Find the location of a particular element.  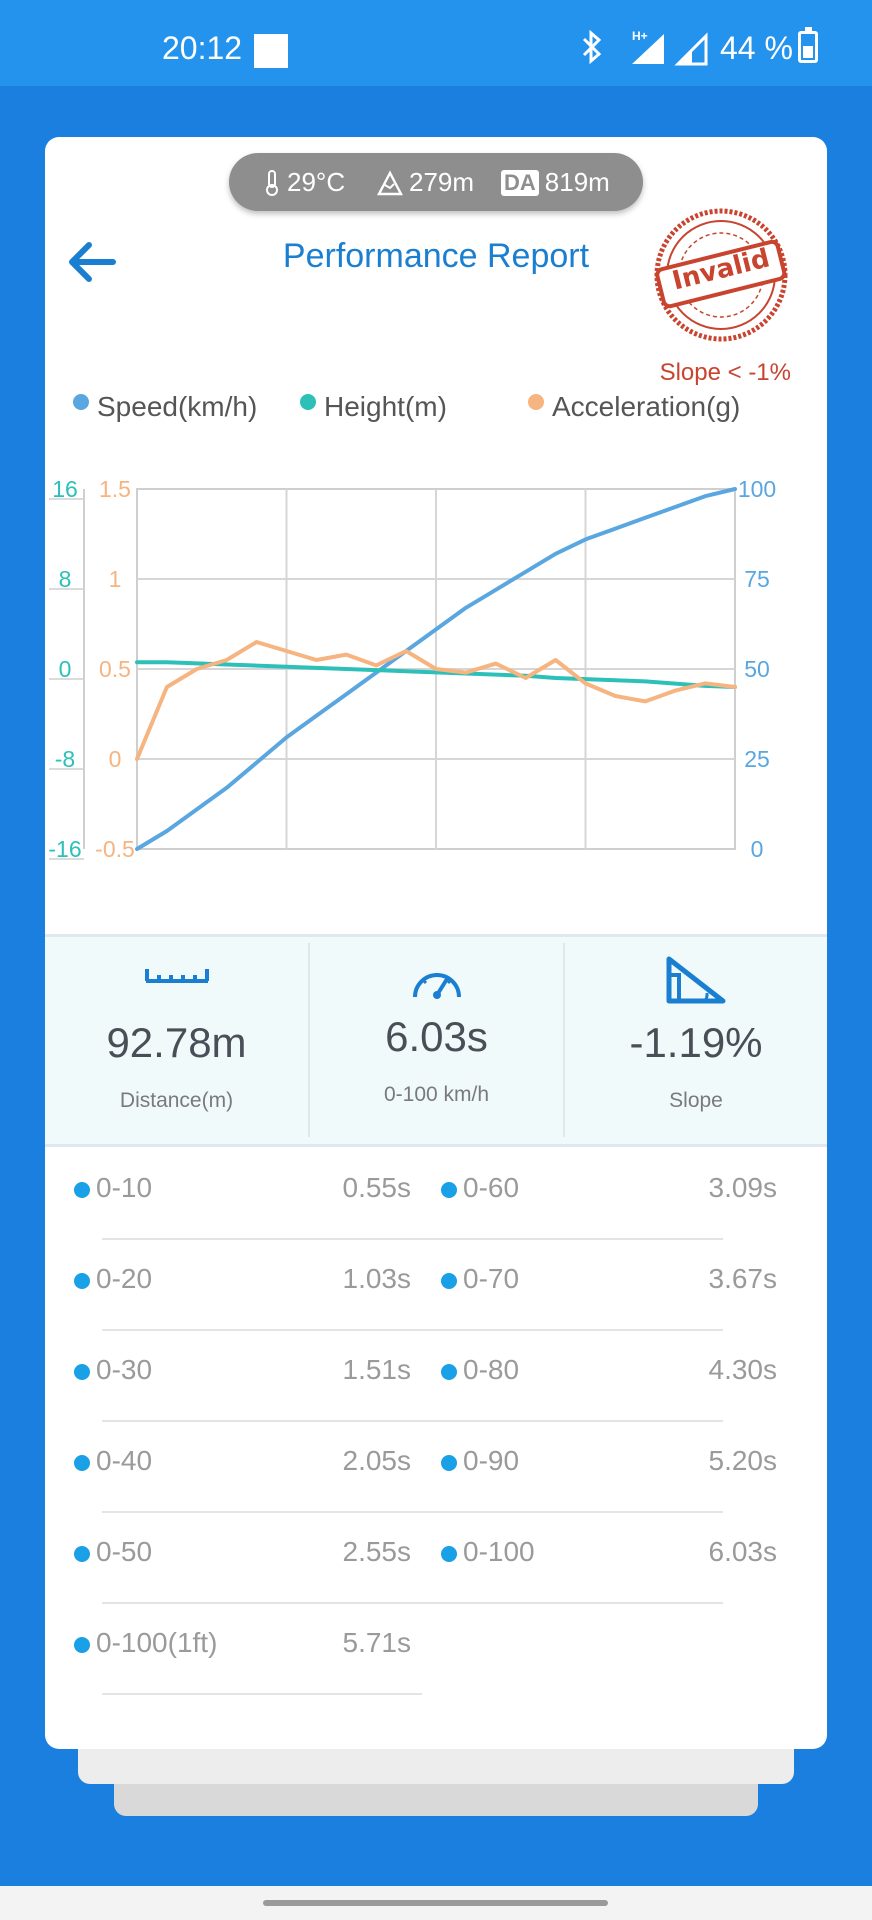

battery-icon is located at coordinates (808, 45).